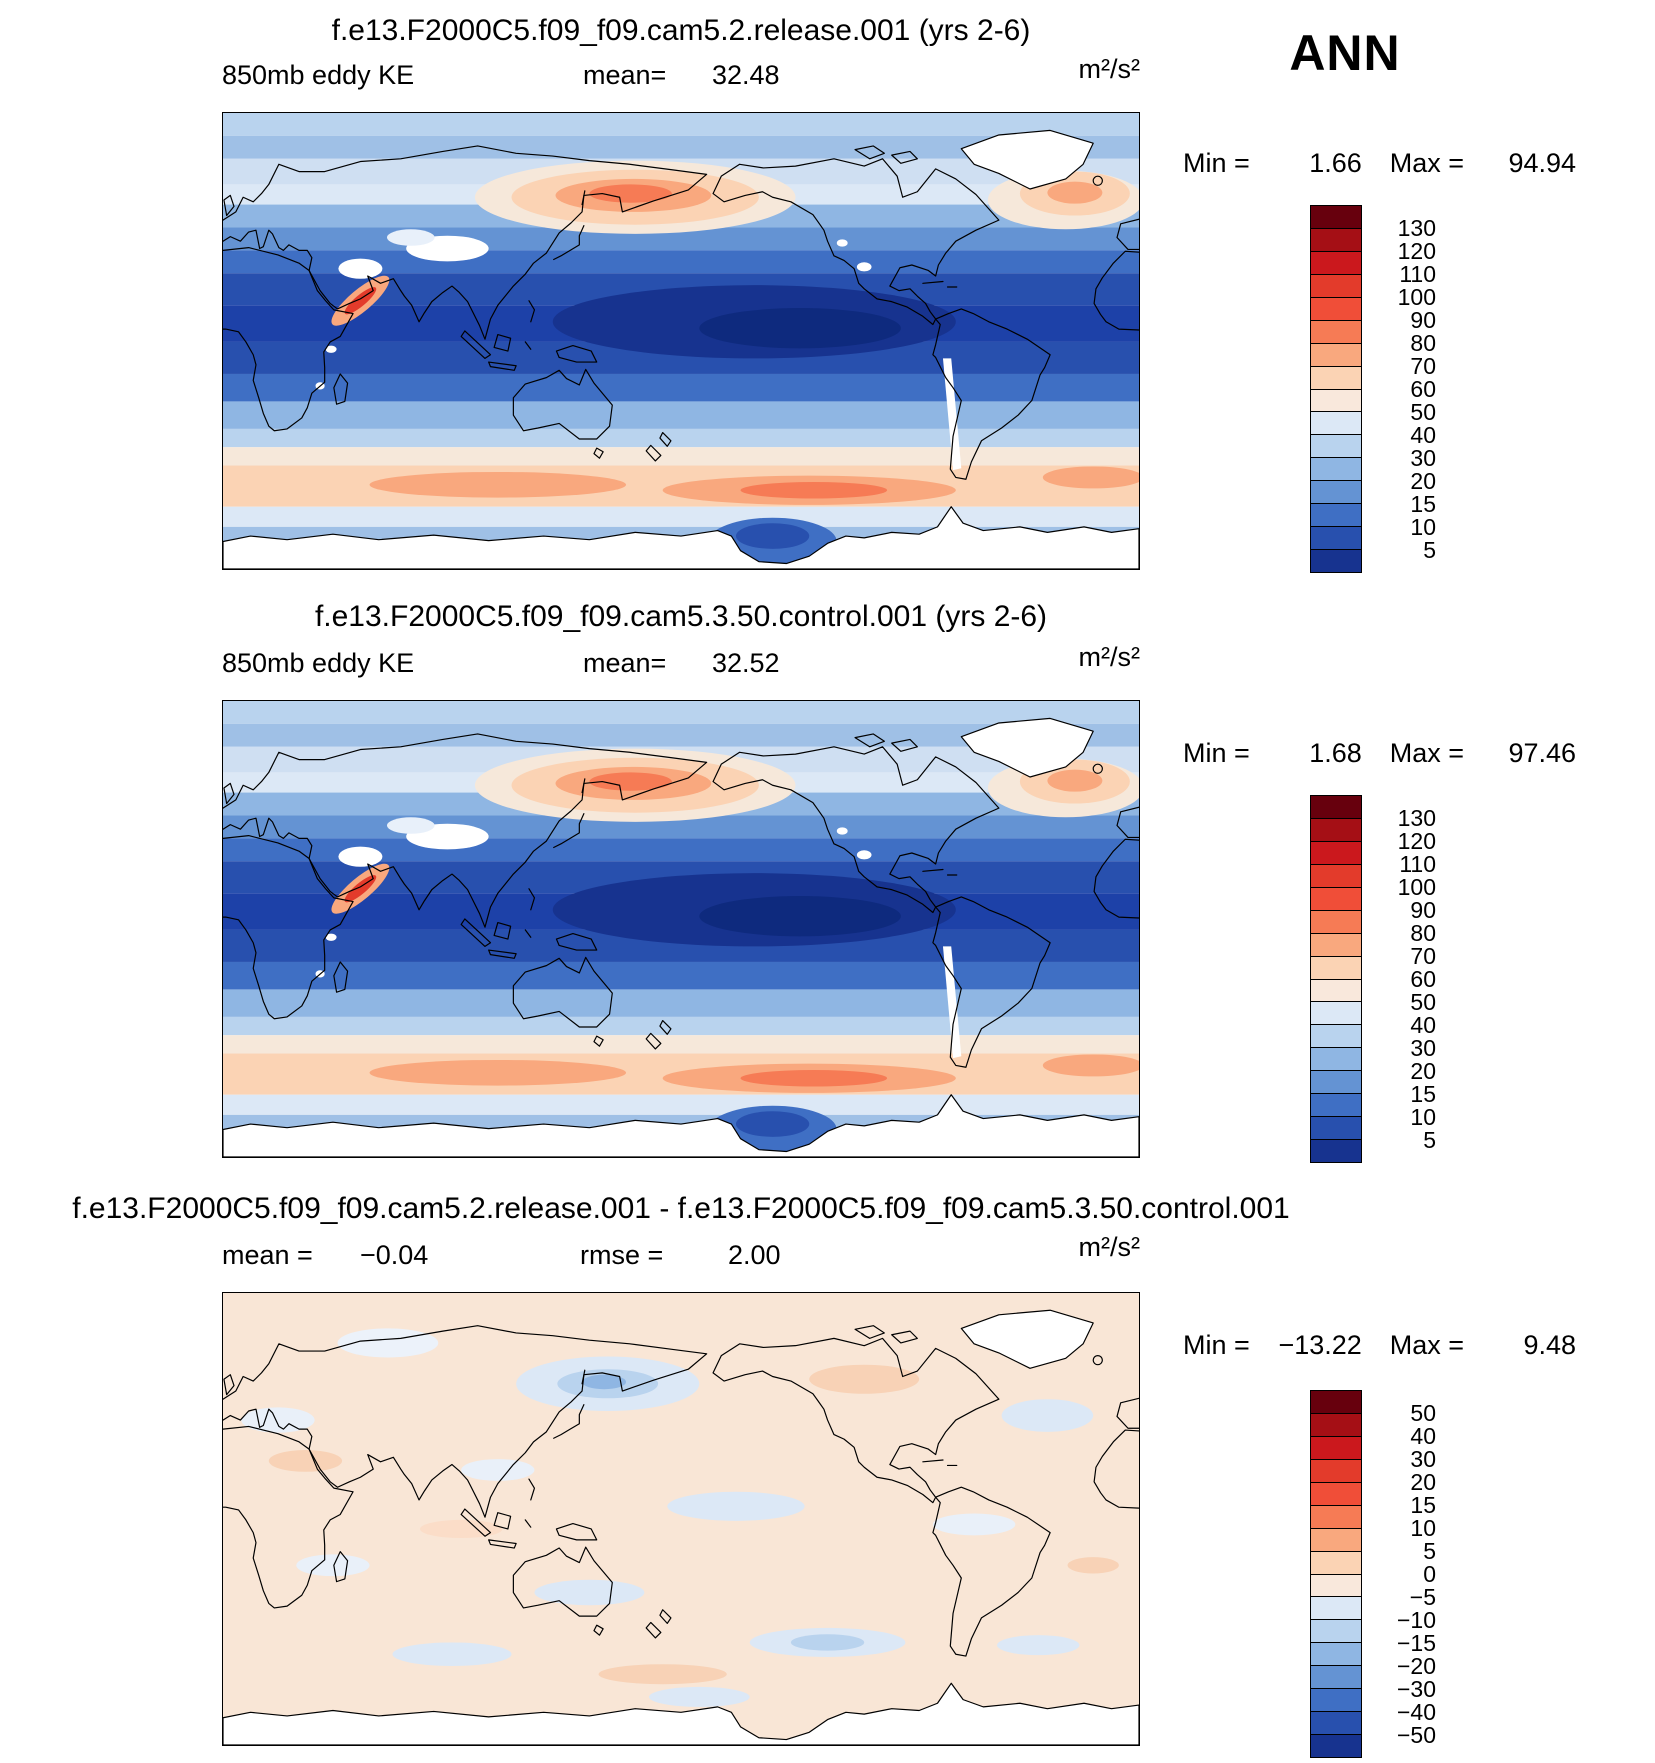  Describe the element at coordinates (681, 341) in the screenshot. I see `panel1-map` at that location.